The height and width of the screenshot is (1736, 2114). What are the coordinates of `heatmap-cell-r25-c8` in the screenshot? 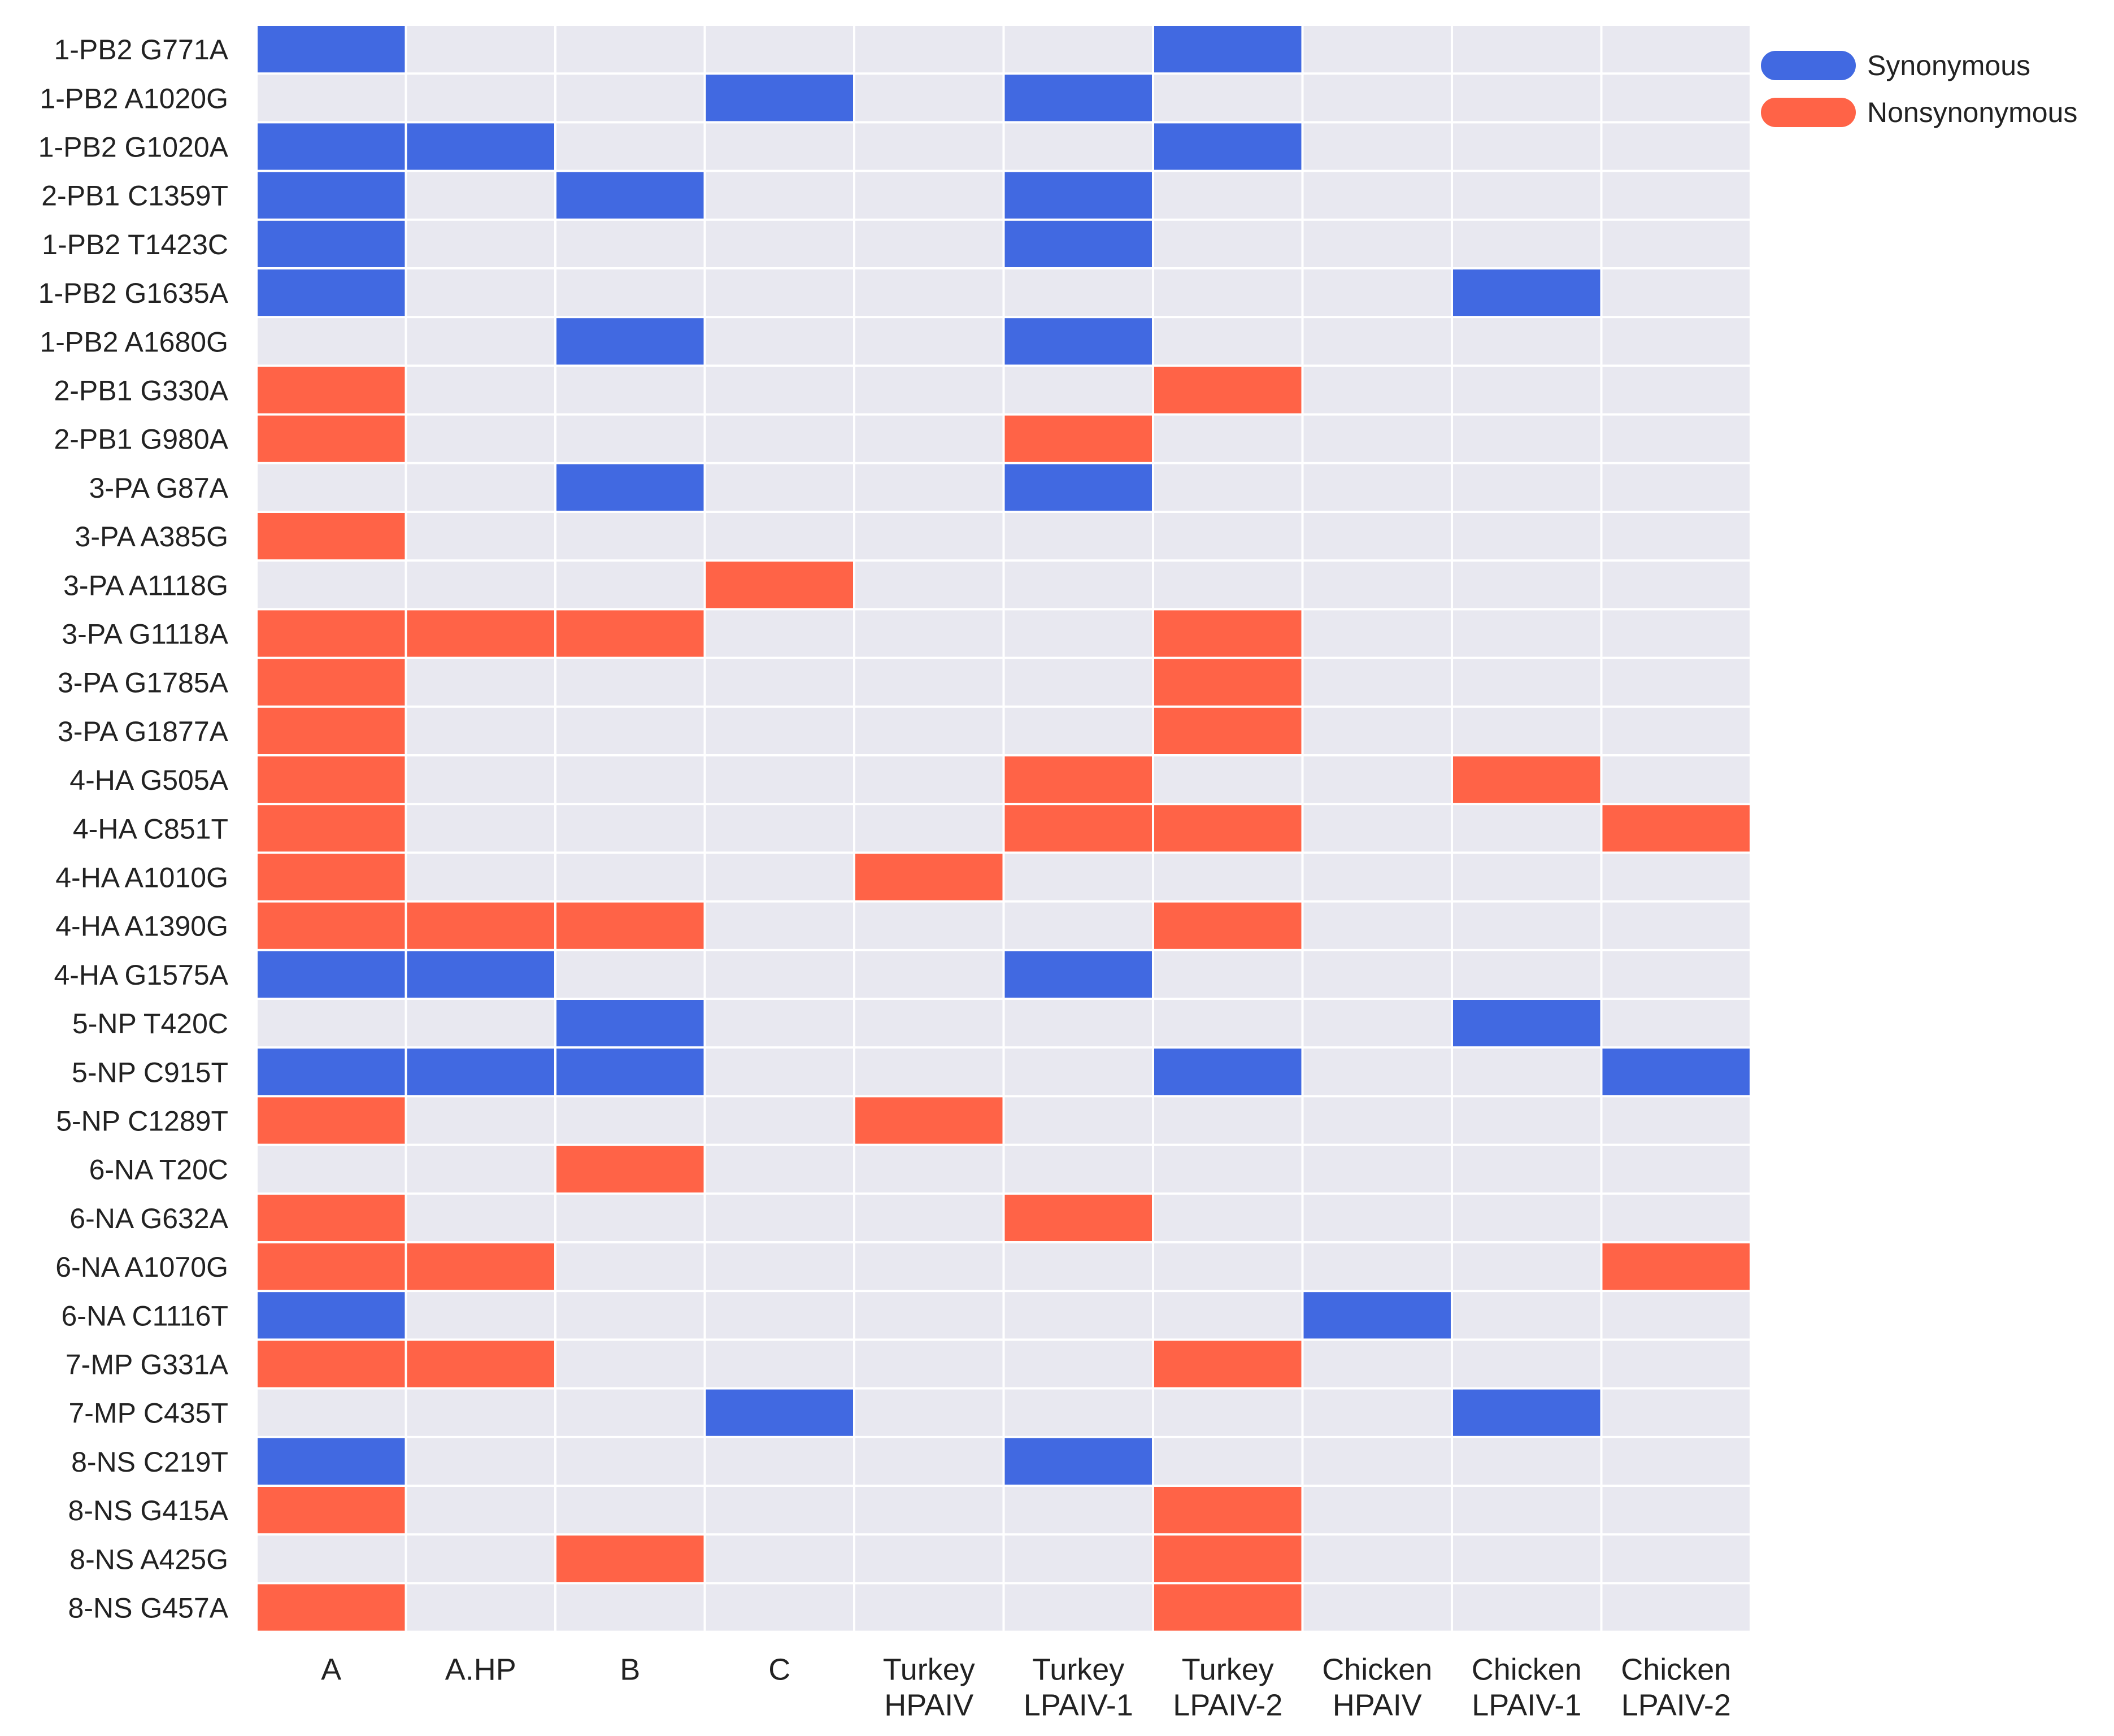 It's located at (1526, 1266).